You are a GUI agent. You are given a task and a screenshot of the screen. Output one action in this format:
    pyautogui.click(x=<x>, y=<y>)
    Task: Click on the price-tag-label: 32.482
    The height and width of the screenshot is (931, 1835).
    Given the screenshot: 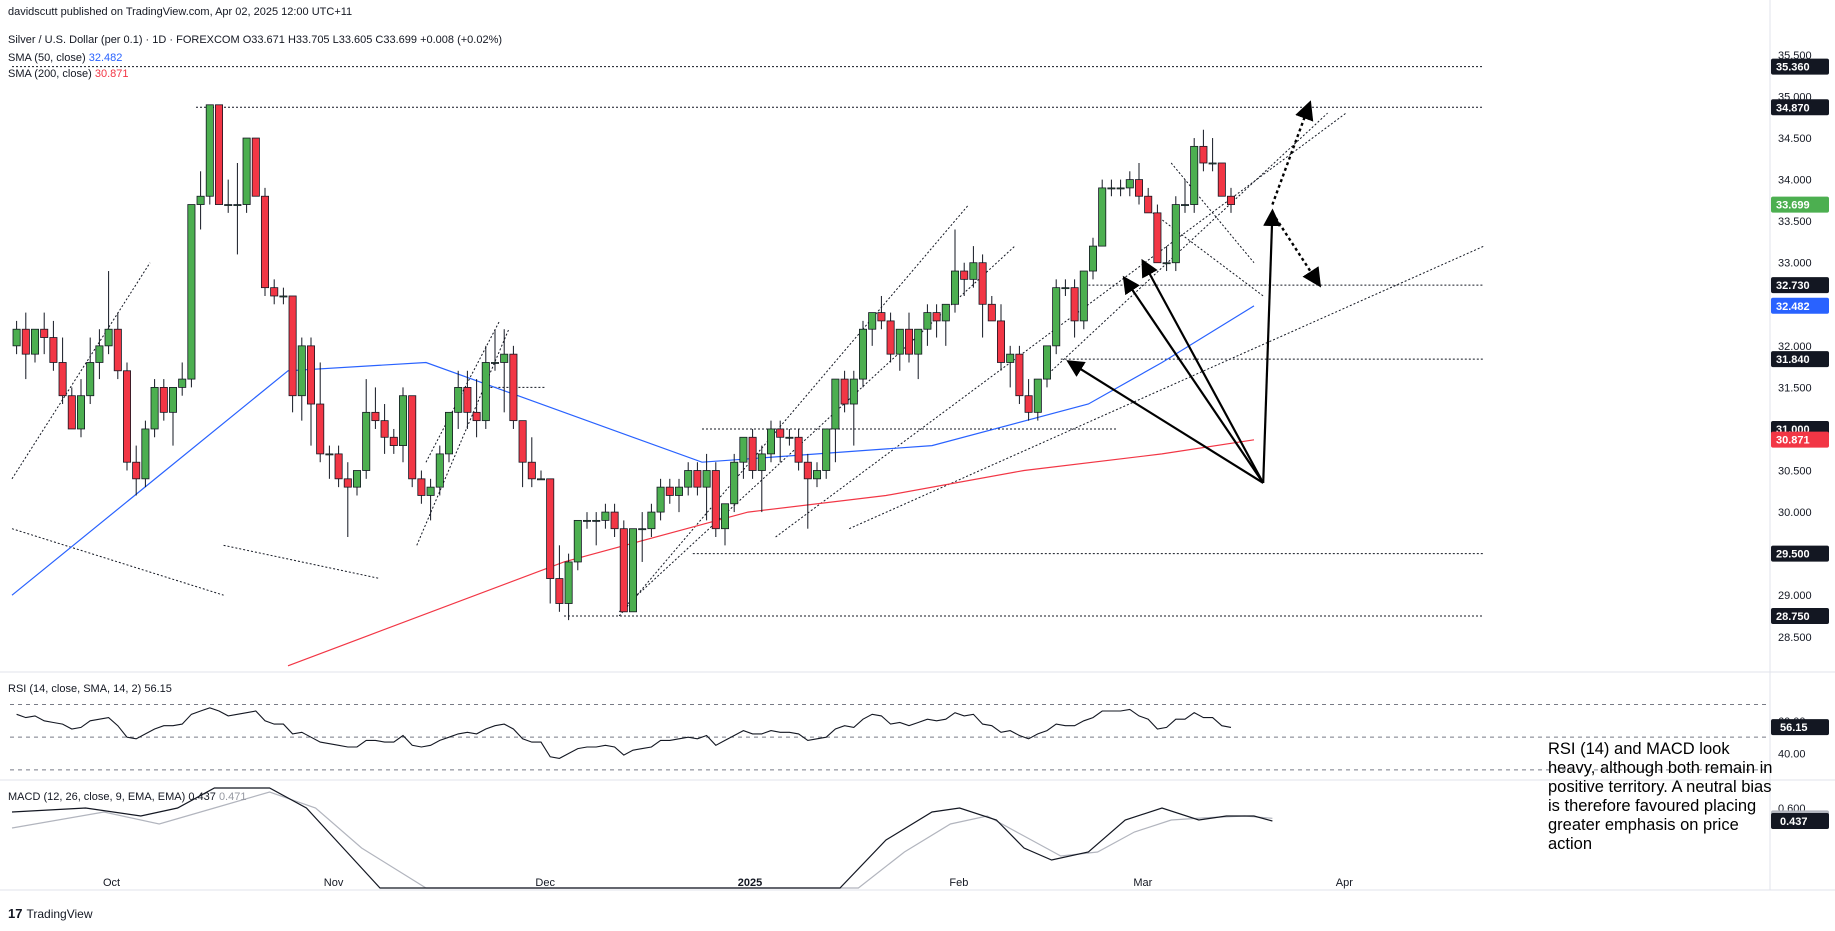 What is the action you would take?
    pyautogui.click(x=1793, y=307)
    